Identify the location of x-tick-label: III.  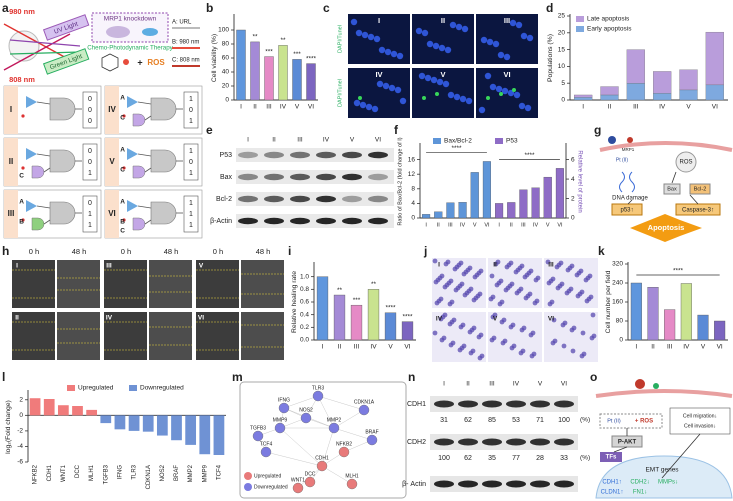
(450, 225).